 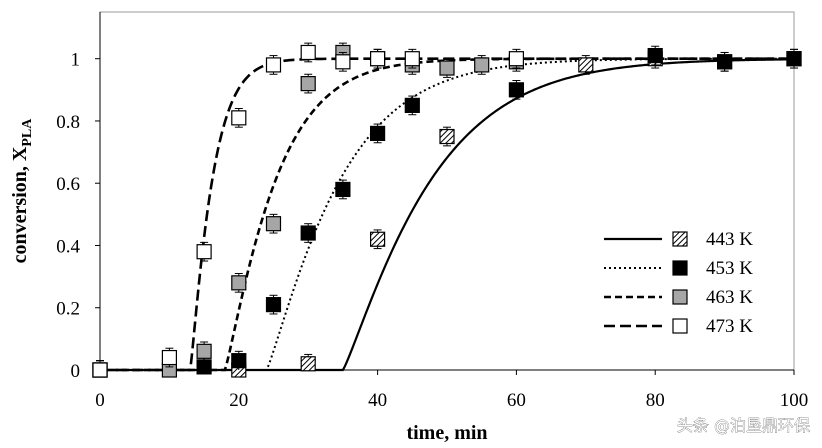 What do you see at coordinates (238, 400) in the screenshot?
I see `x-tick-label: 20` at bounding box center [238, 400].